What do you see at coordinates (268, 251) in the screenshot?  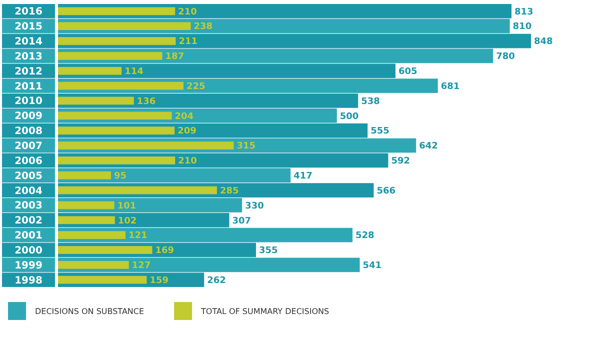 I see `data-label: 355` at bounding box center [268, 251].